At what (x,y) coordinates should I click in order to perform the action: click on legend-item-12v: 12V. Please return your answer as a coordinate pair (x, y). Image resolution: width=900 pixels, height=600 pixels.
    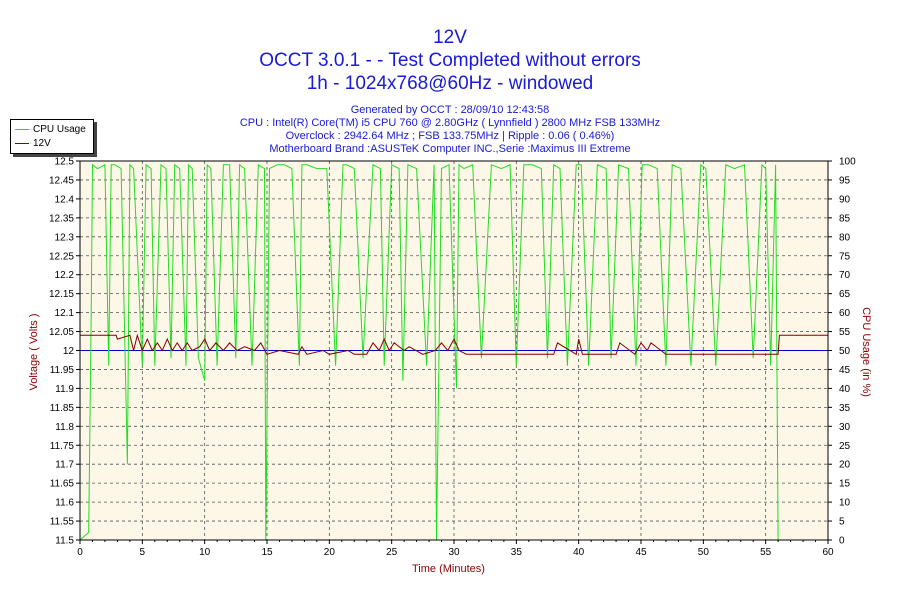
    Looking at the image, I should click on (33, 143).